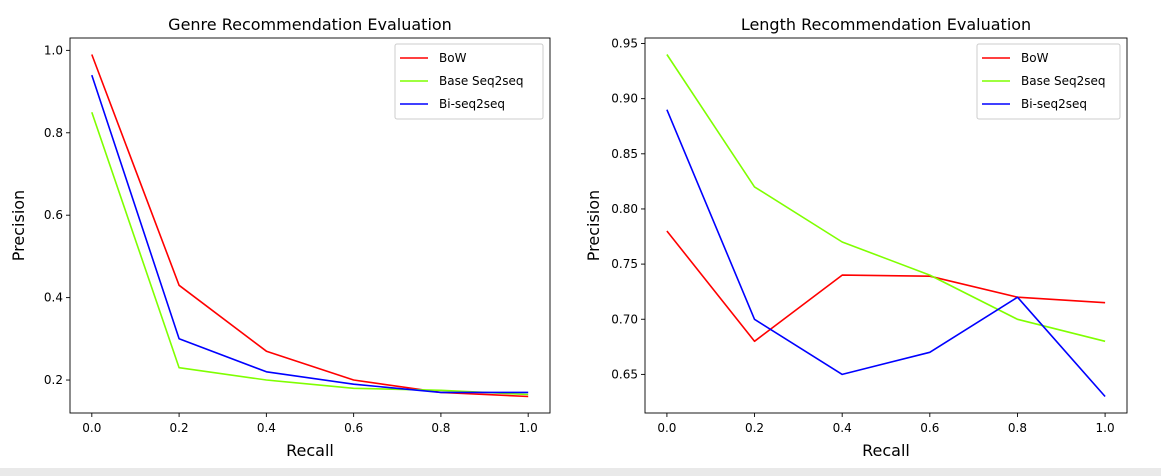 The height and width of the screenshot is (476, 1161). I want to click on series-line-bow, so click(886, 286).